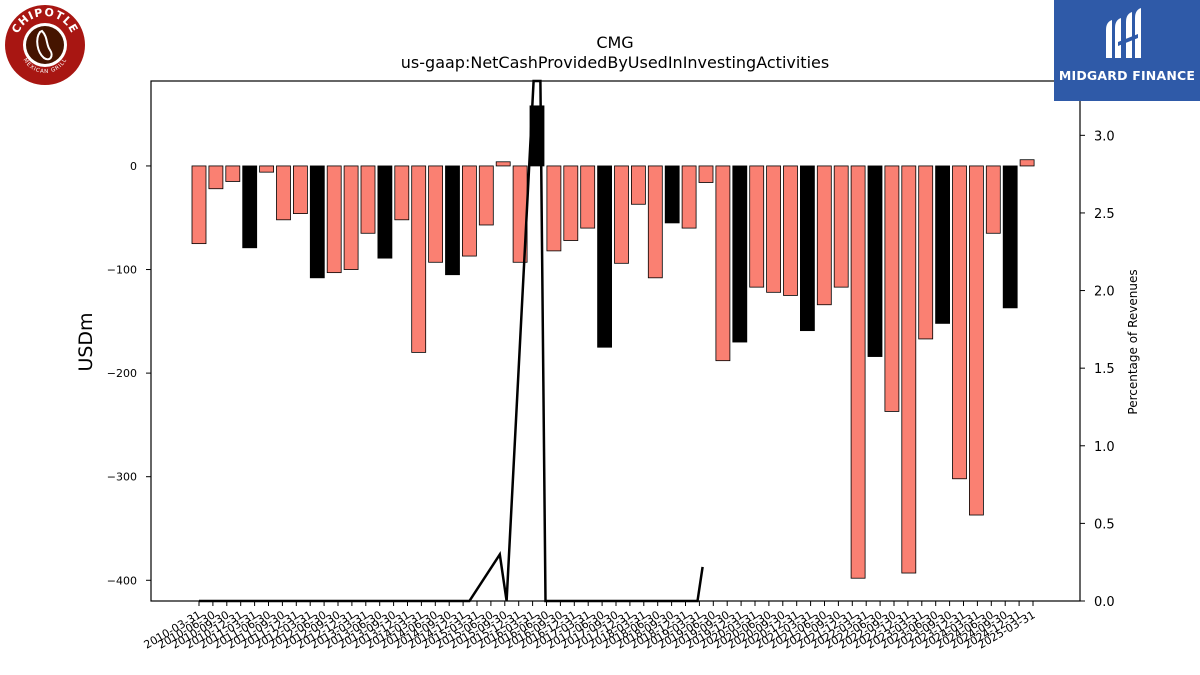  I want to click on y2-tick-label: 1.5, so click(1104, 369).